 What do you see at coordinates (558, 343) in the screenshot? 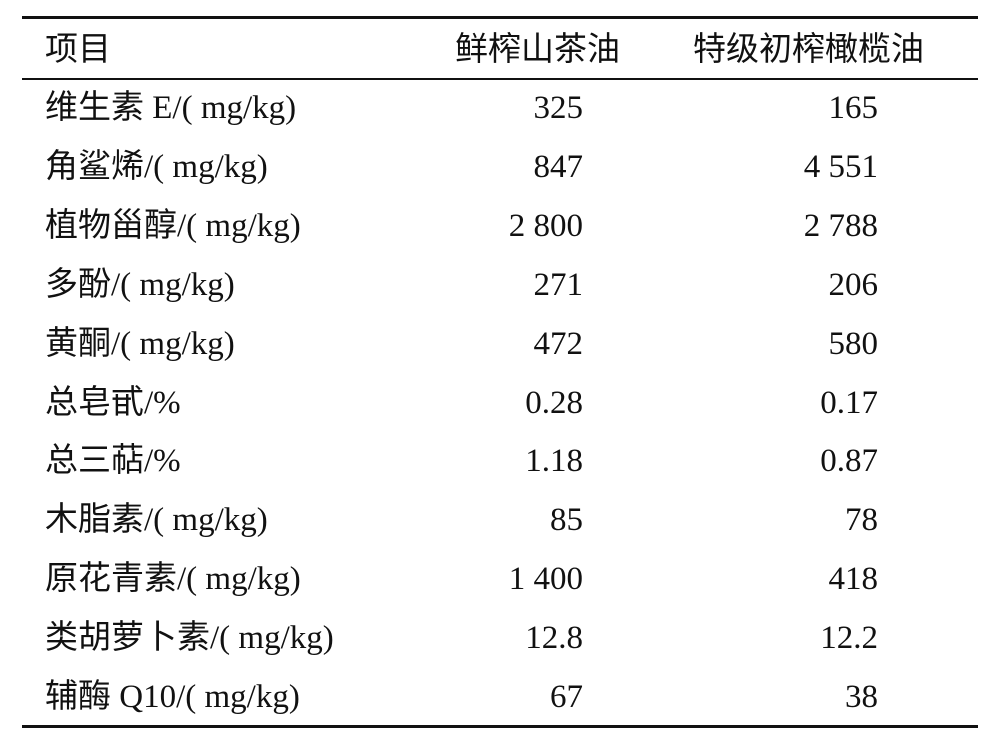
I see `value-cell: 472` at bounding box center [558, 343].